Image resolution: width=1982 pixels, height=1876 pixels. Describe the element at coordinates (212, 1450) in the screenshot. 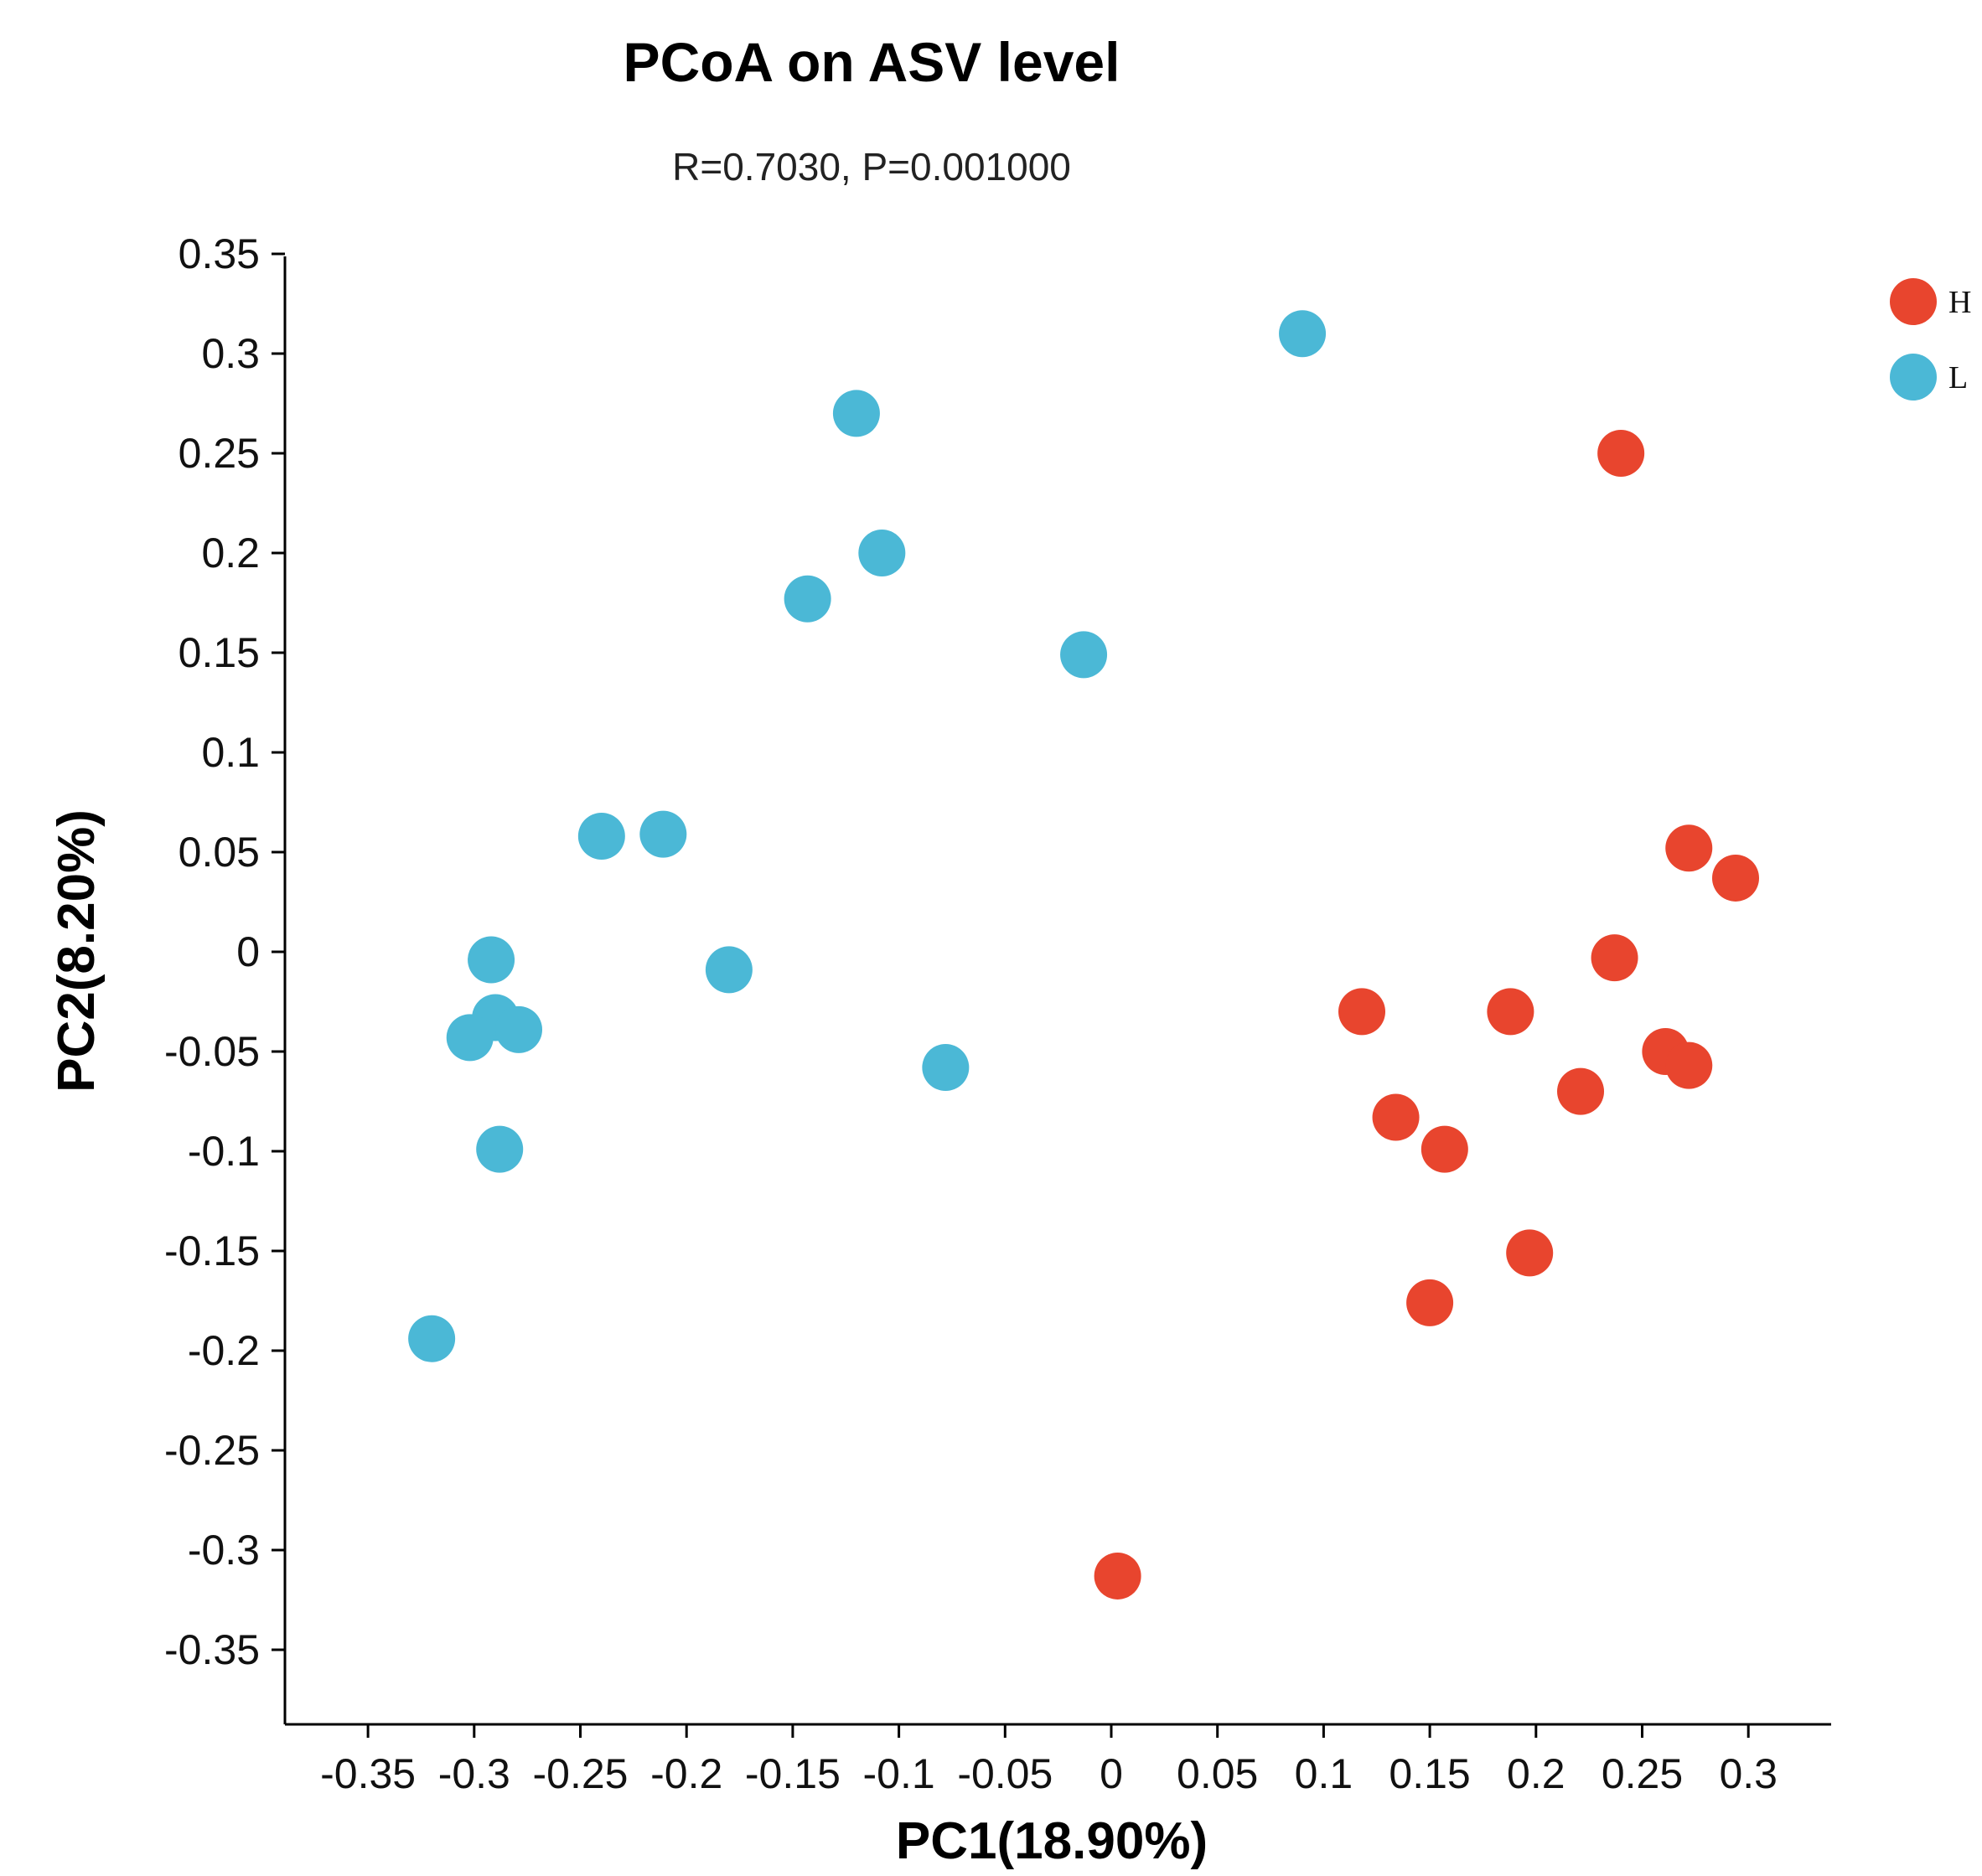

I see `y-tick-label: -0.25` at that location.